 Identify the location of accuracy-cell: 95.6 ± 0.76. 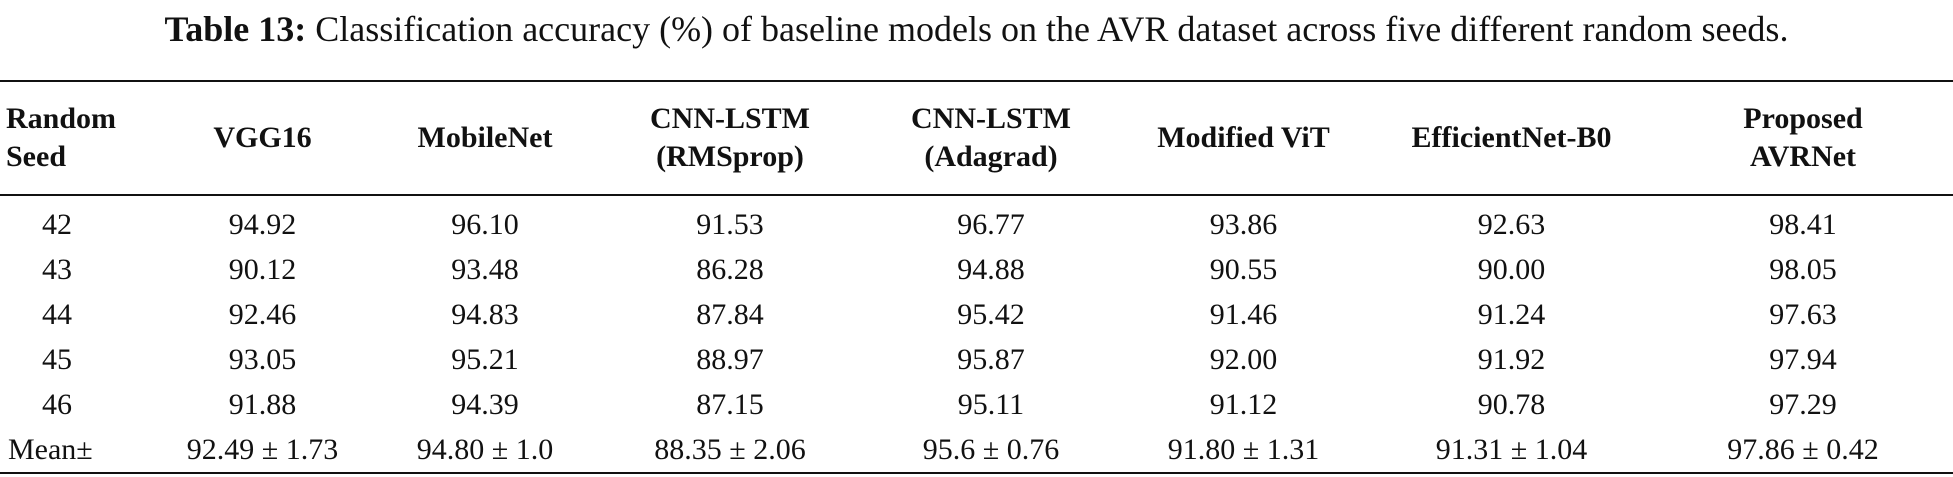
(991, 449).